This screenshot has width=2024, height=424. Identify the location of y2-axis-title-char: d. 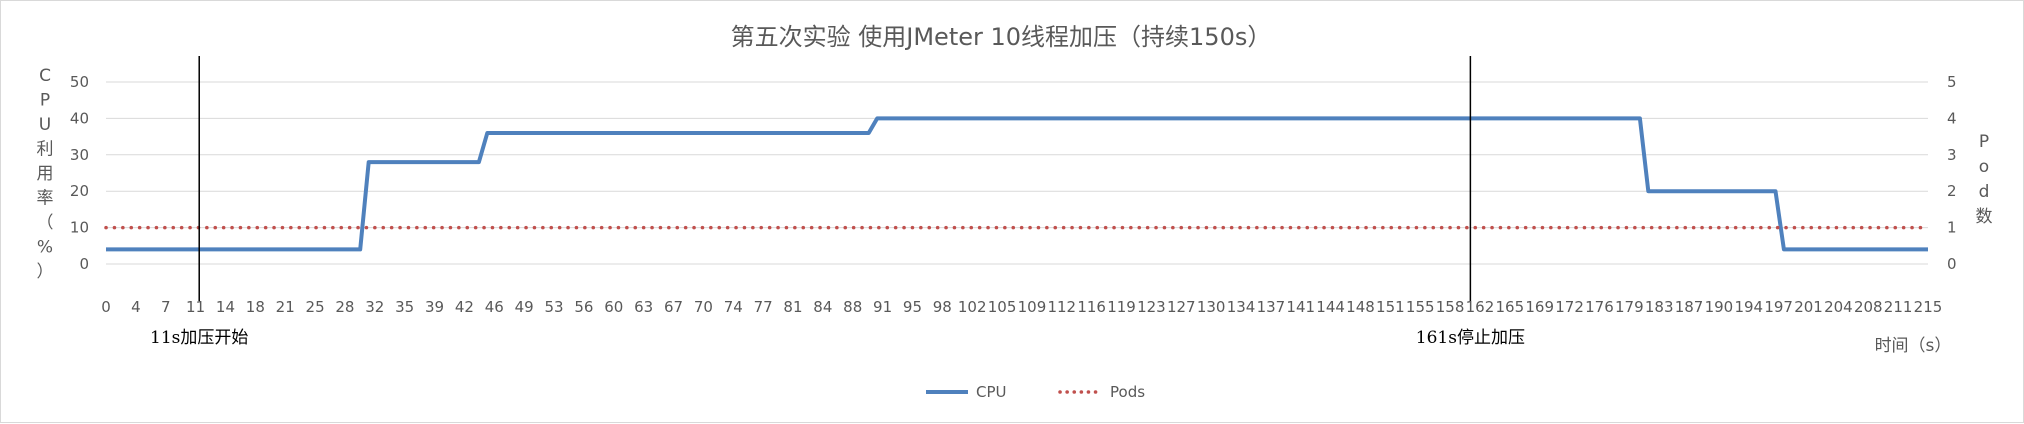
(1984, 192).